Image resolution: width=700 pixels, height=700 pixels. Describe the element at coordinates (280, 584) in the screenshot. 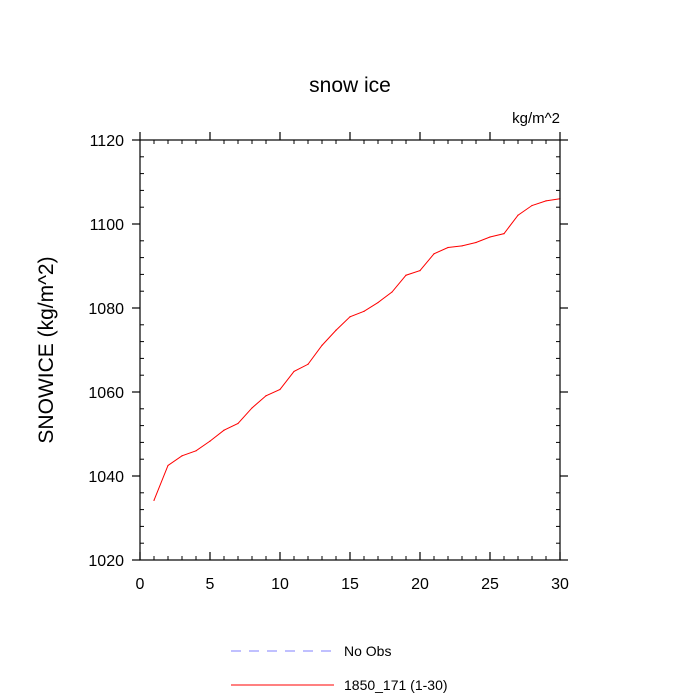

I see `x-tick-label: 10` at that location.